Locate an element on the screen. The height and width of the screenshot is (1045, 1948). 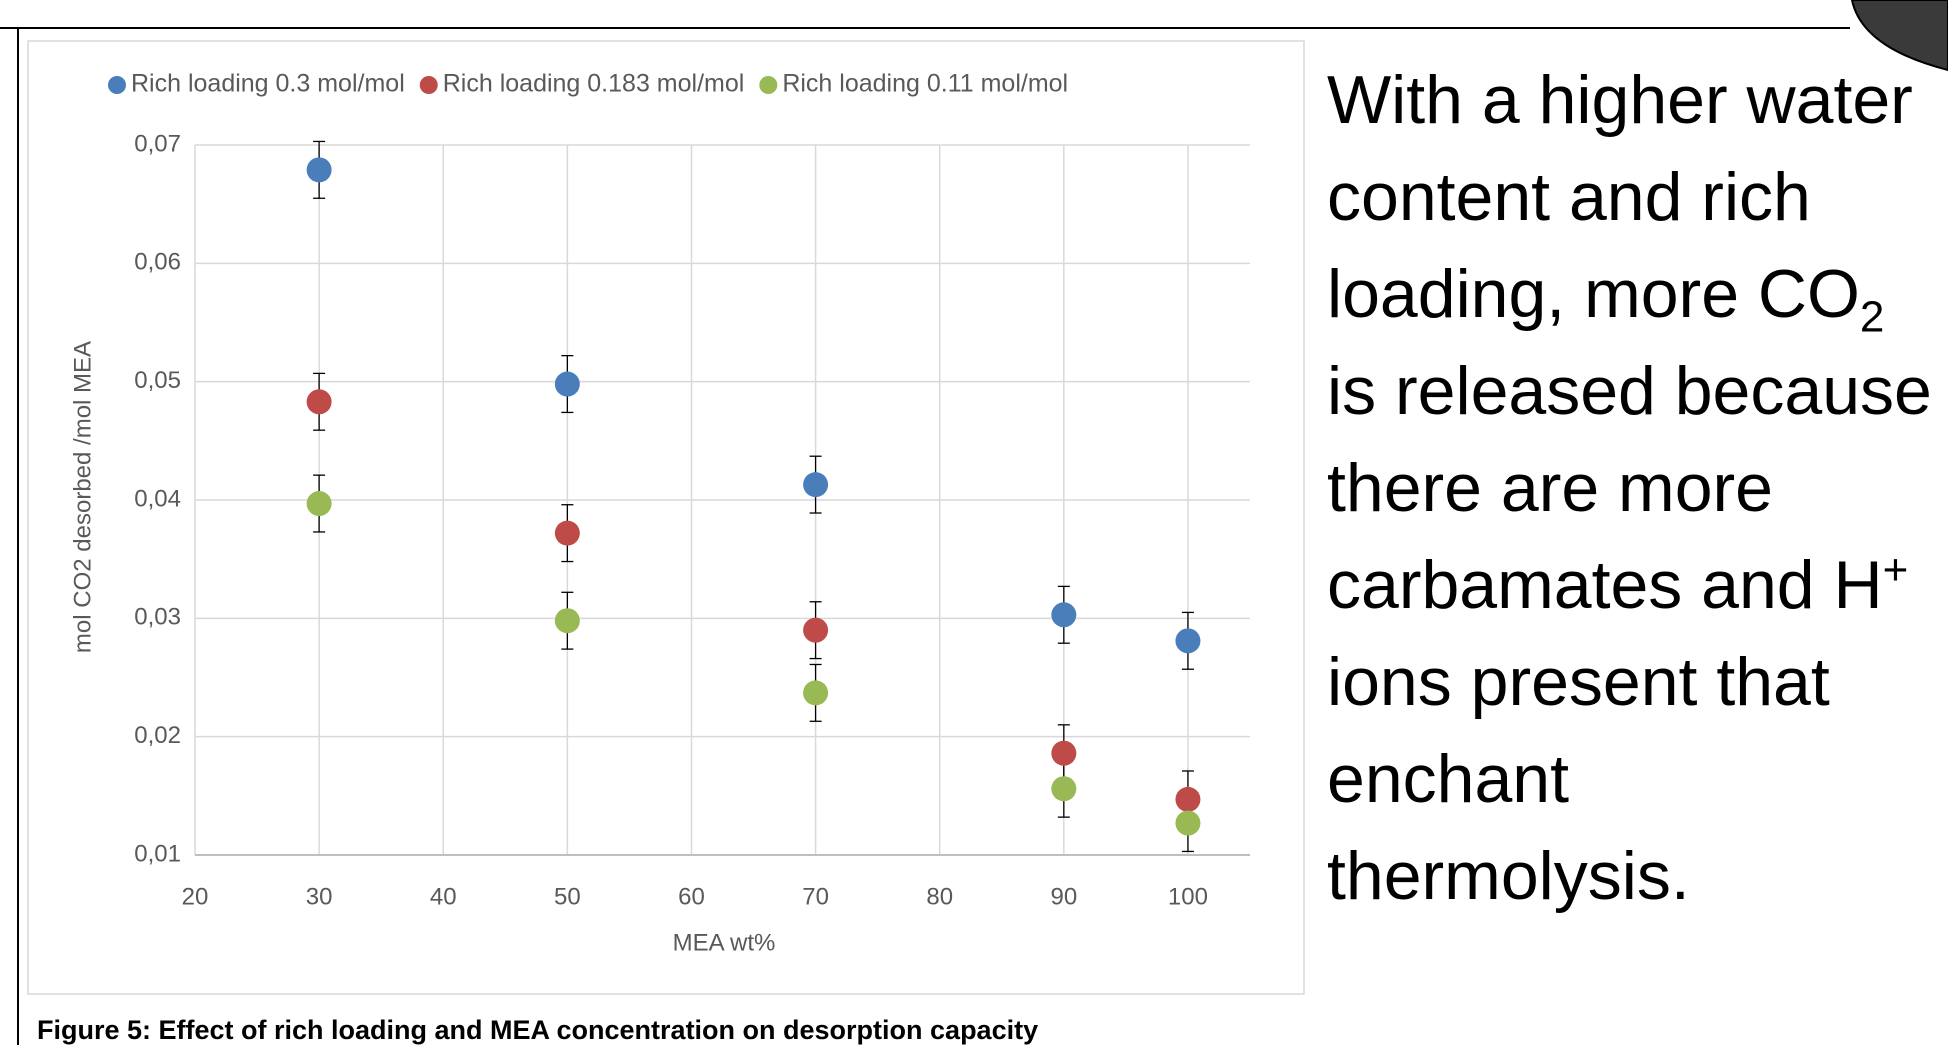
x-tick-label: 60 is located at coordinates (691, 896).